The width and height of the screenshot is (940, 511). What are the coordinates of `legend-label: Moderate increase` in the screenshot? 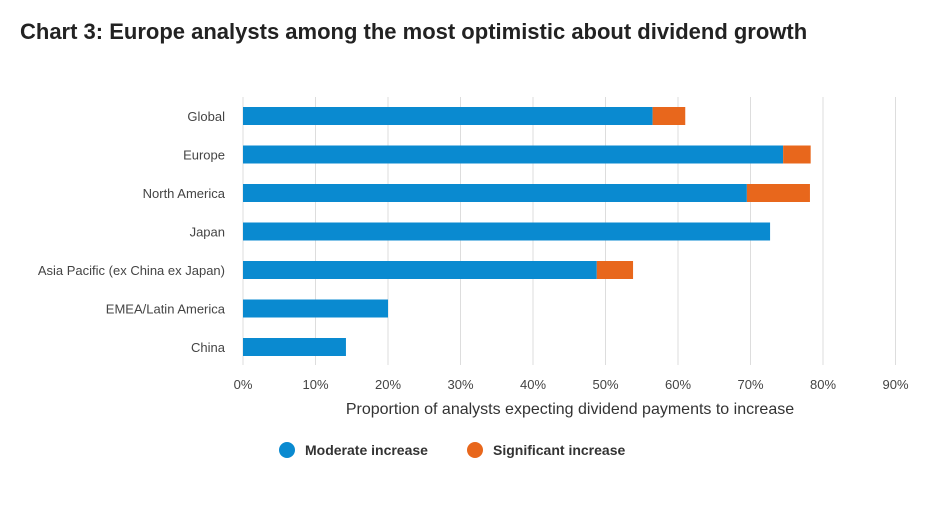 It's located at (366, 450).